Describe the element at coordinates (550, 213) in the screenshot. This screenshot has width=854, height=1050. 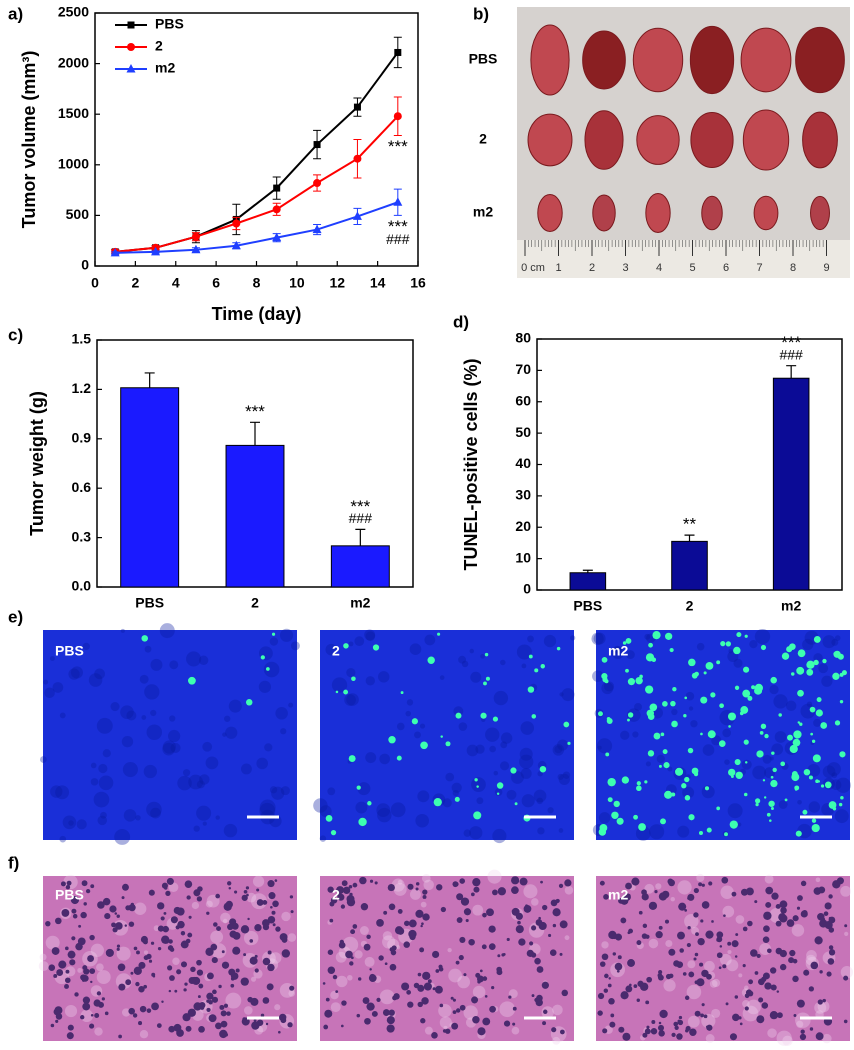
I see `tumor` at that location.